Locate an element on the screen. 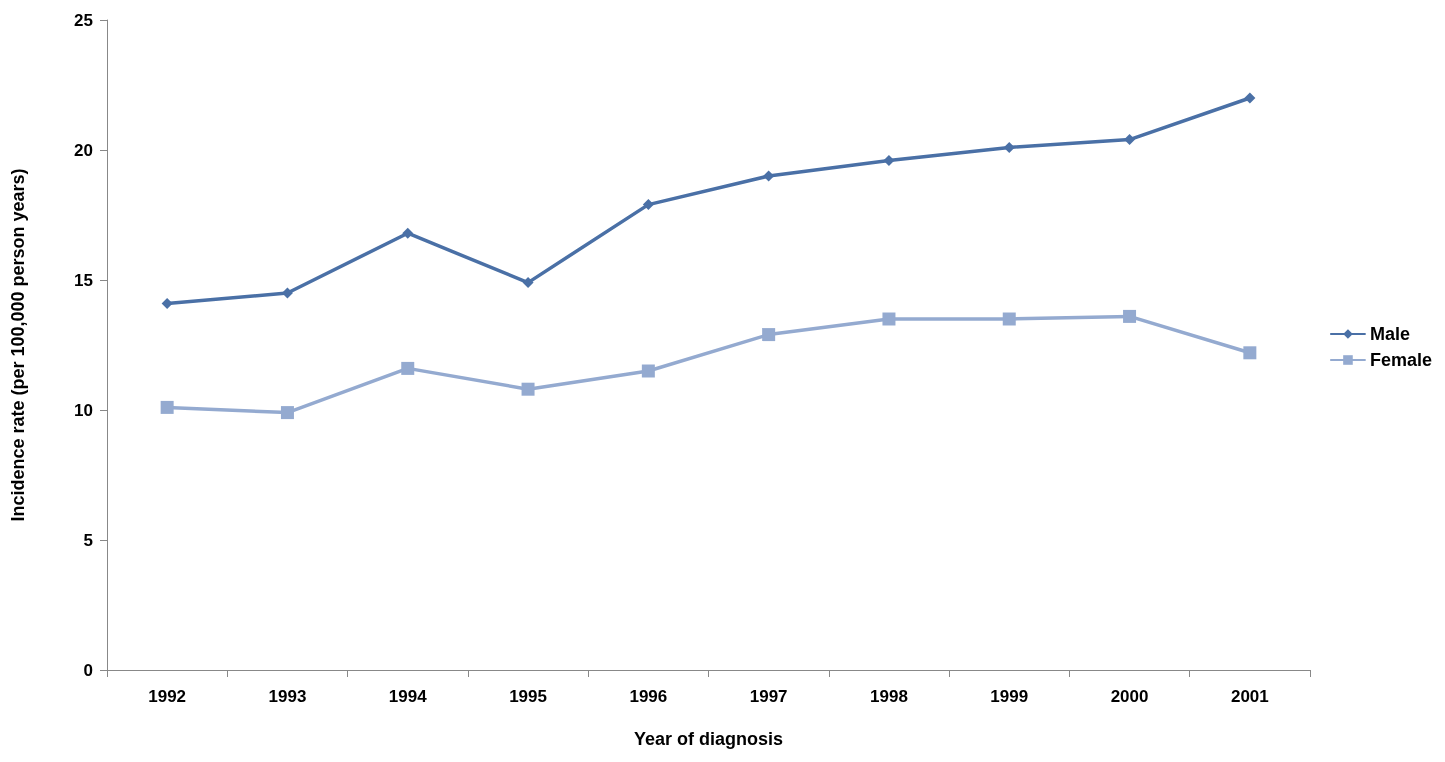  y-axis-title: Incidence rate (per 100,000 person years) is located at coordinates (18, 345).